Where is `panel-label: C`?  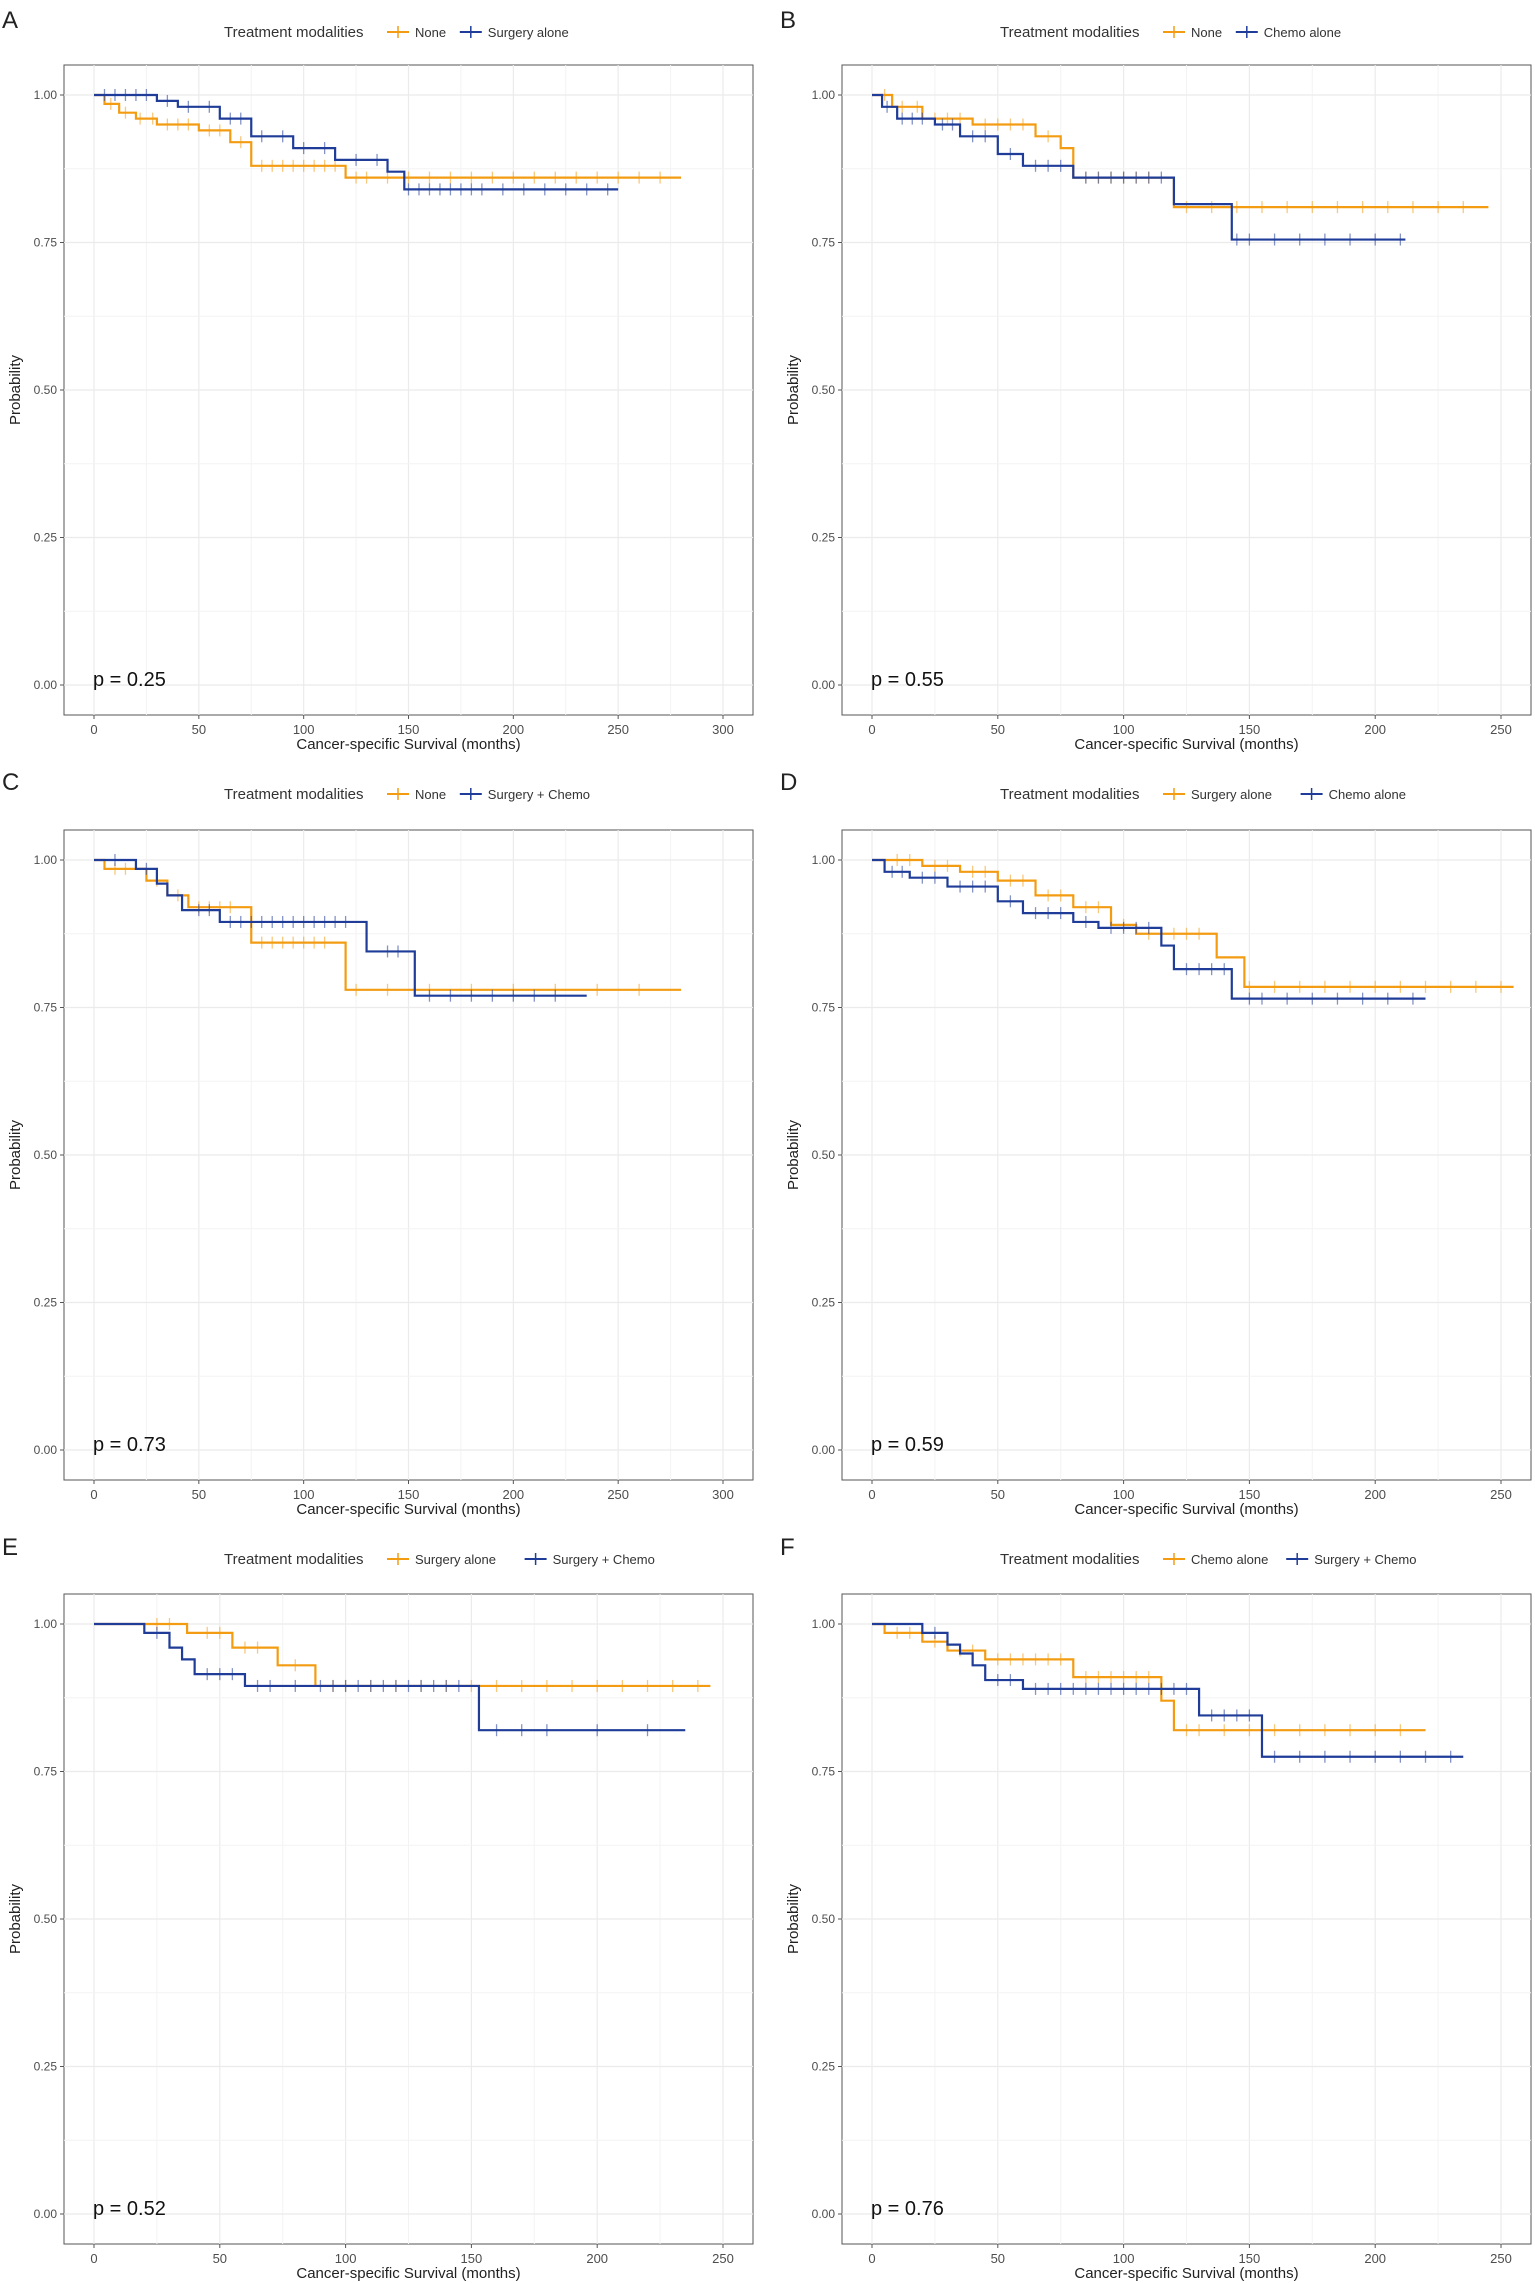
panel-label: C is located at coordinates (10, 782).